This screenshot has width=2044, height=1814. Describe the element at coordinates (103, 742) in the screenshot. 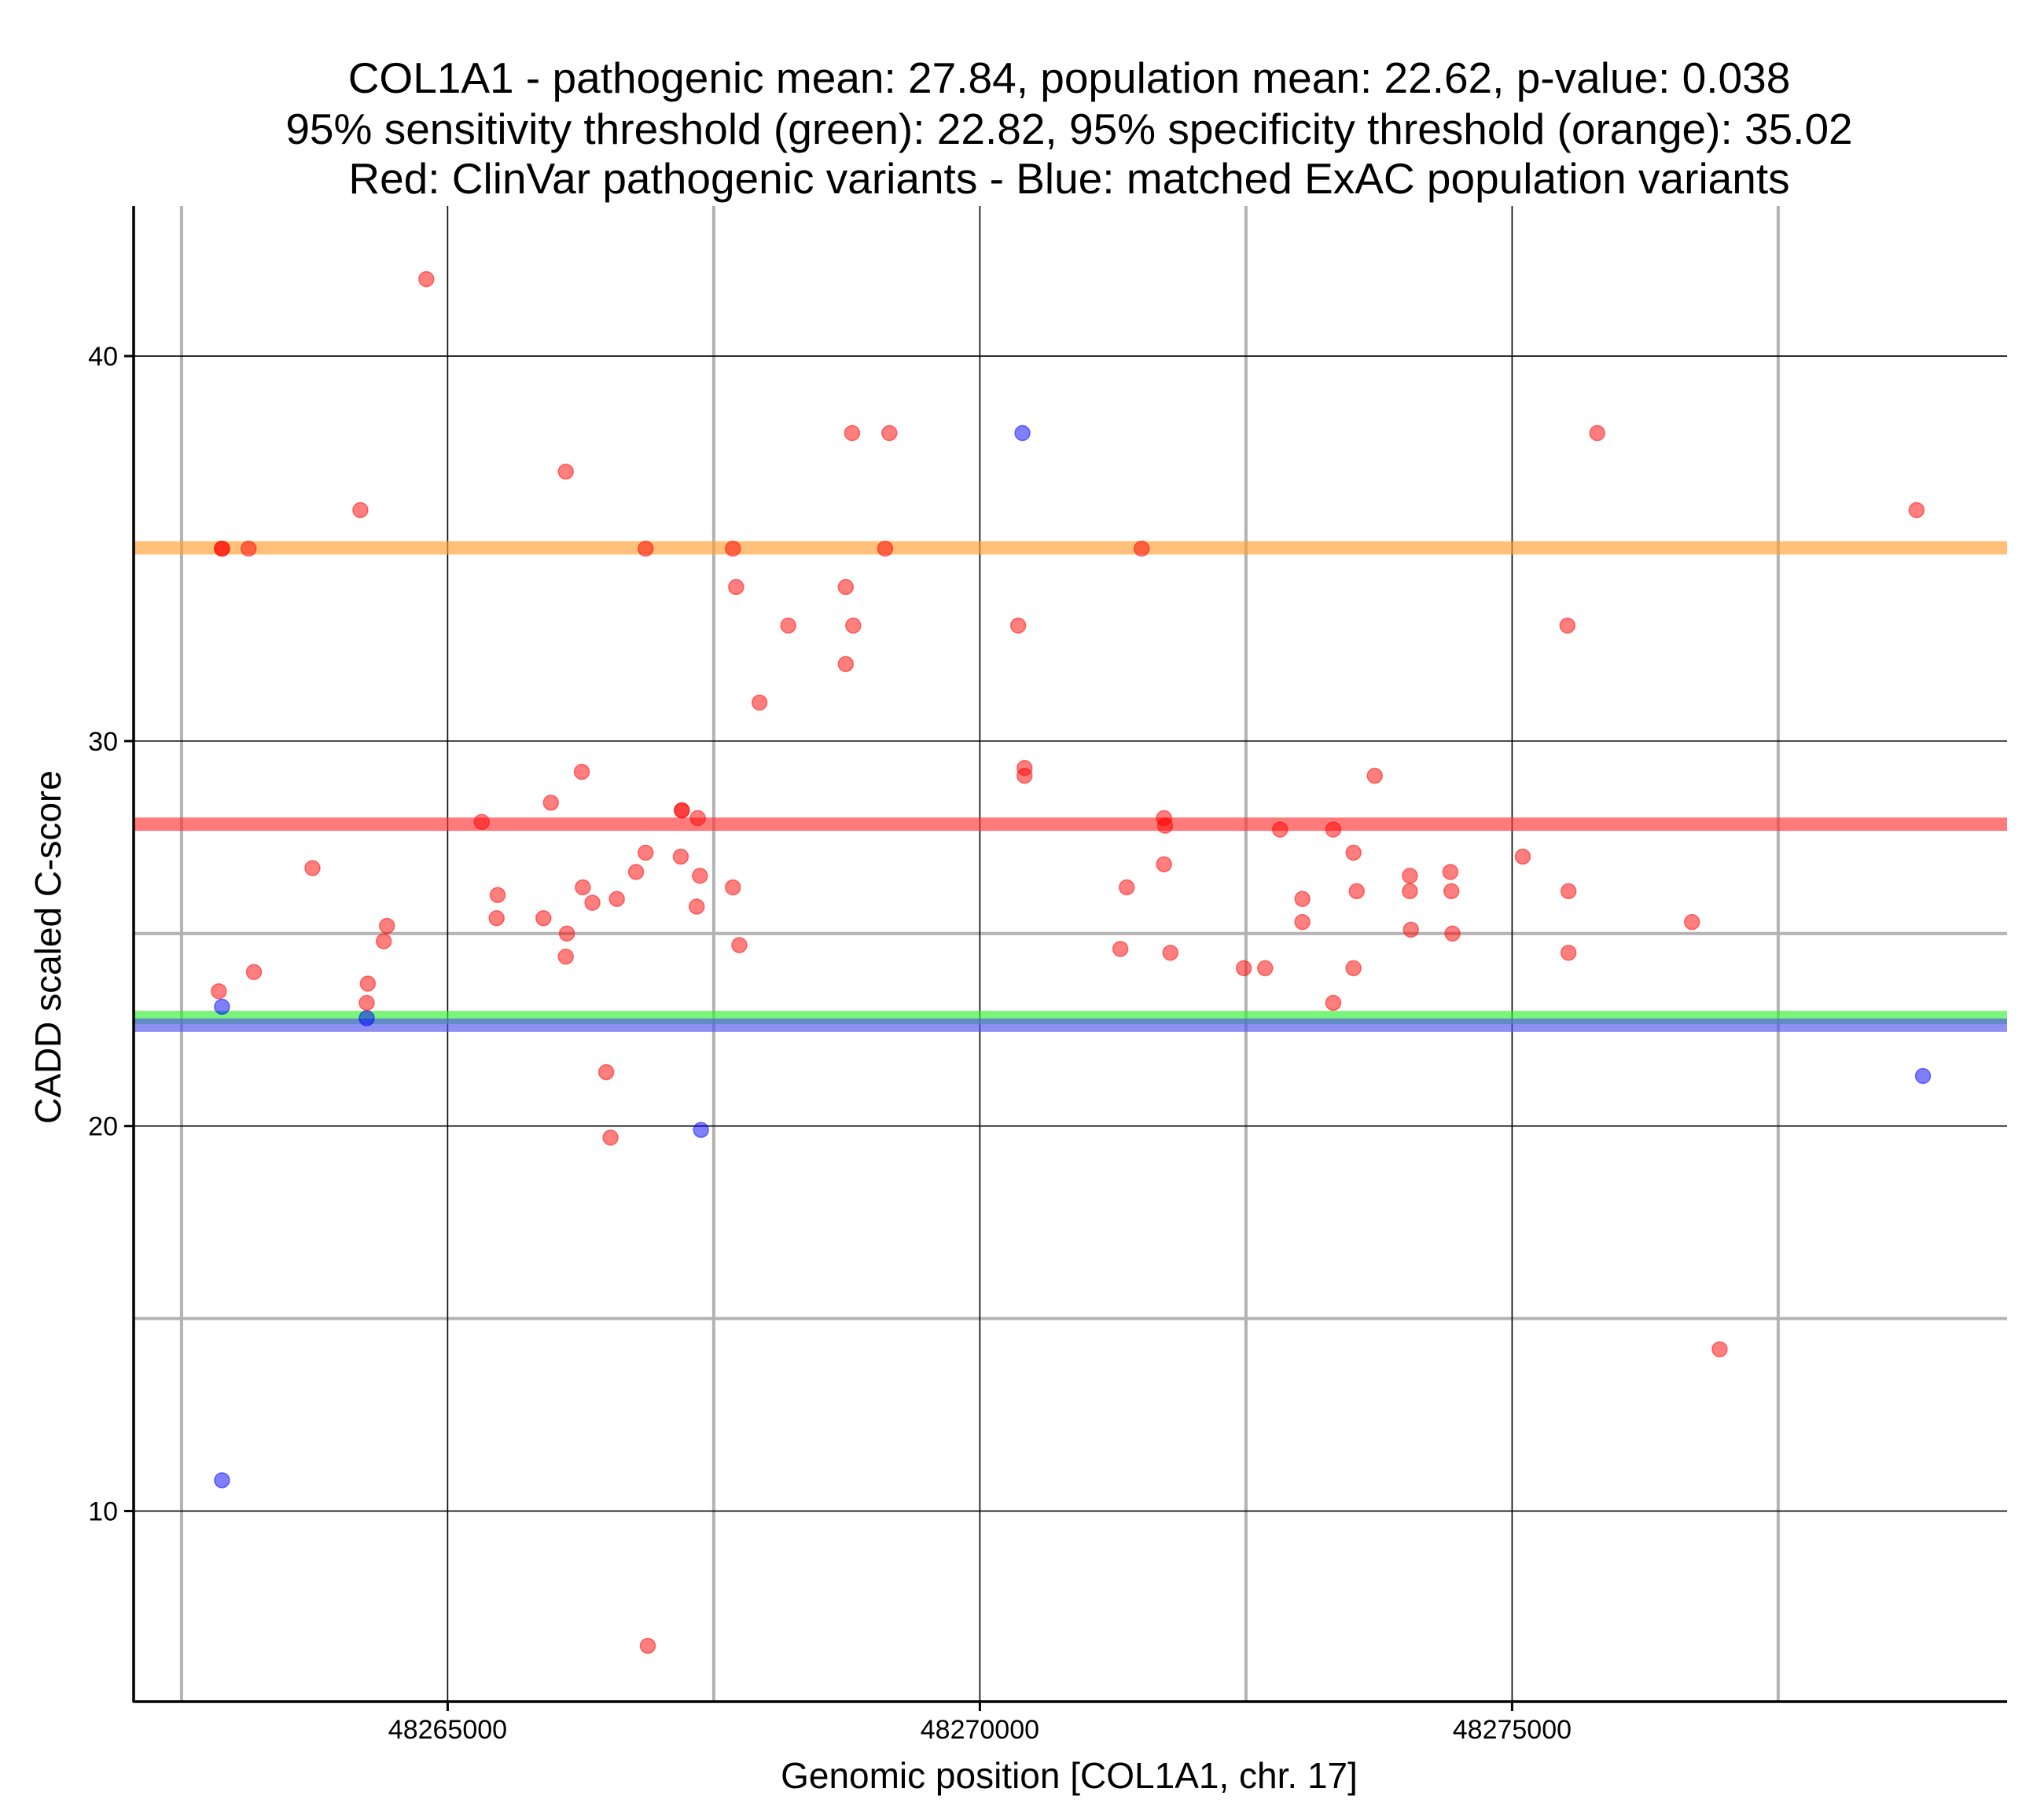

I see `y-tick-label: 30` at that location.